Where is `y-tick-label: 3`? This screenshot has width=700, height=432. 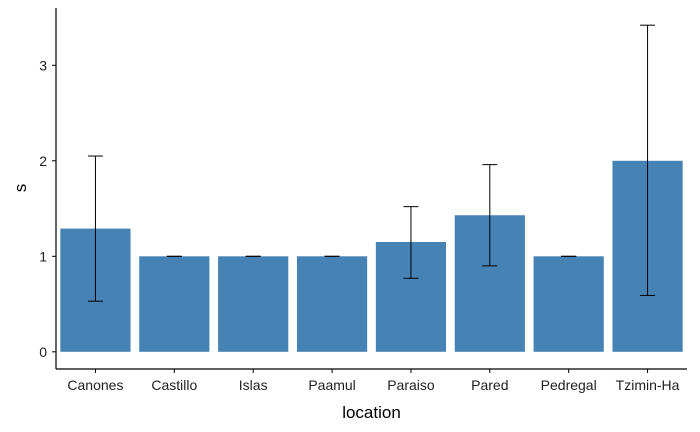
y-tick-label: 3 is located at coordinates (43, 65).